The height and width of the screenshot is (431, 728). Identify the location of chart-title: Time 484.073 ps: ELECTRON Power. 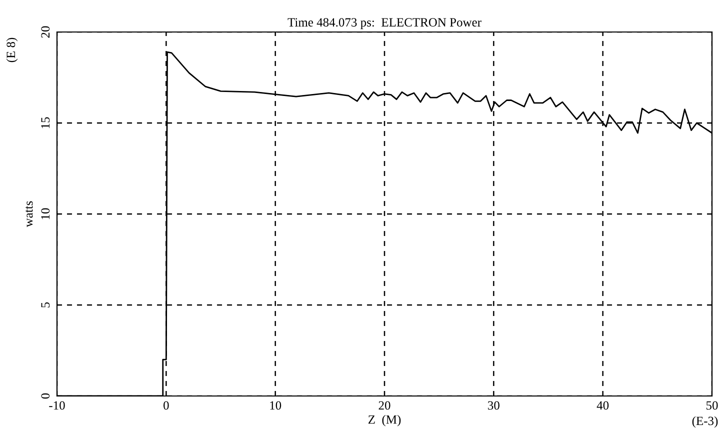
(385, 24).